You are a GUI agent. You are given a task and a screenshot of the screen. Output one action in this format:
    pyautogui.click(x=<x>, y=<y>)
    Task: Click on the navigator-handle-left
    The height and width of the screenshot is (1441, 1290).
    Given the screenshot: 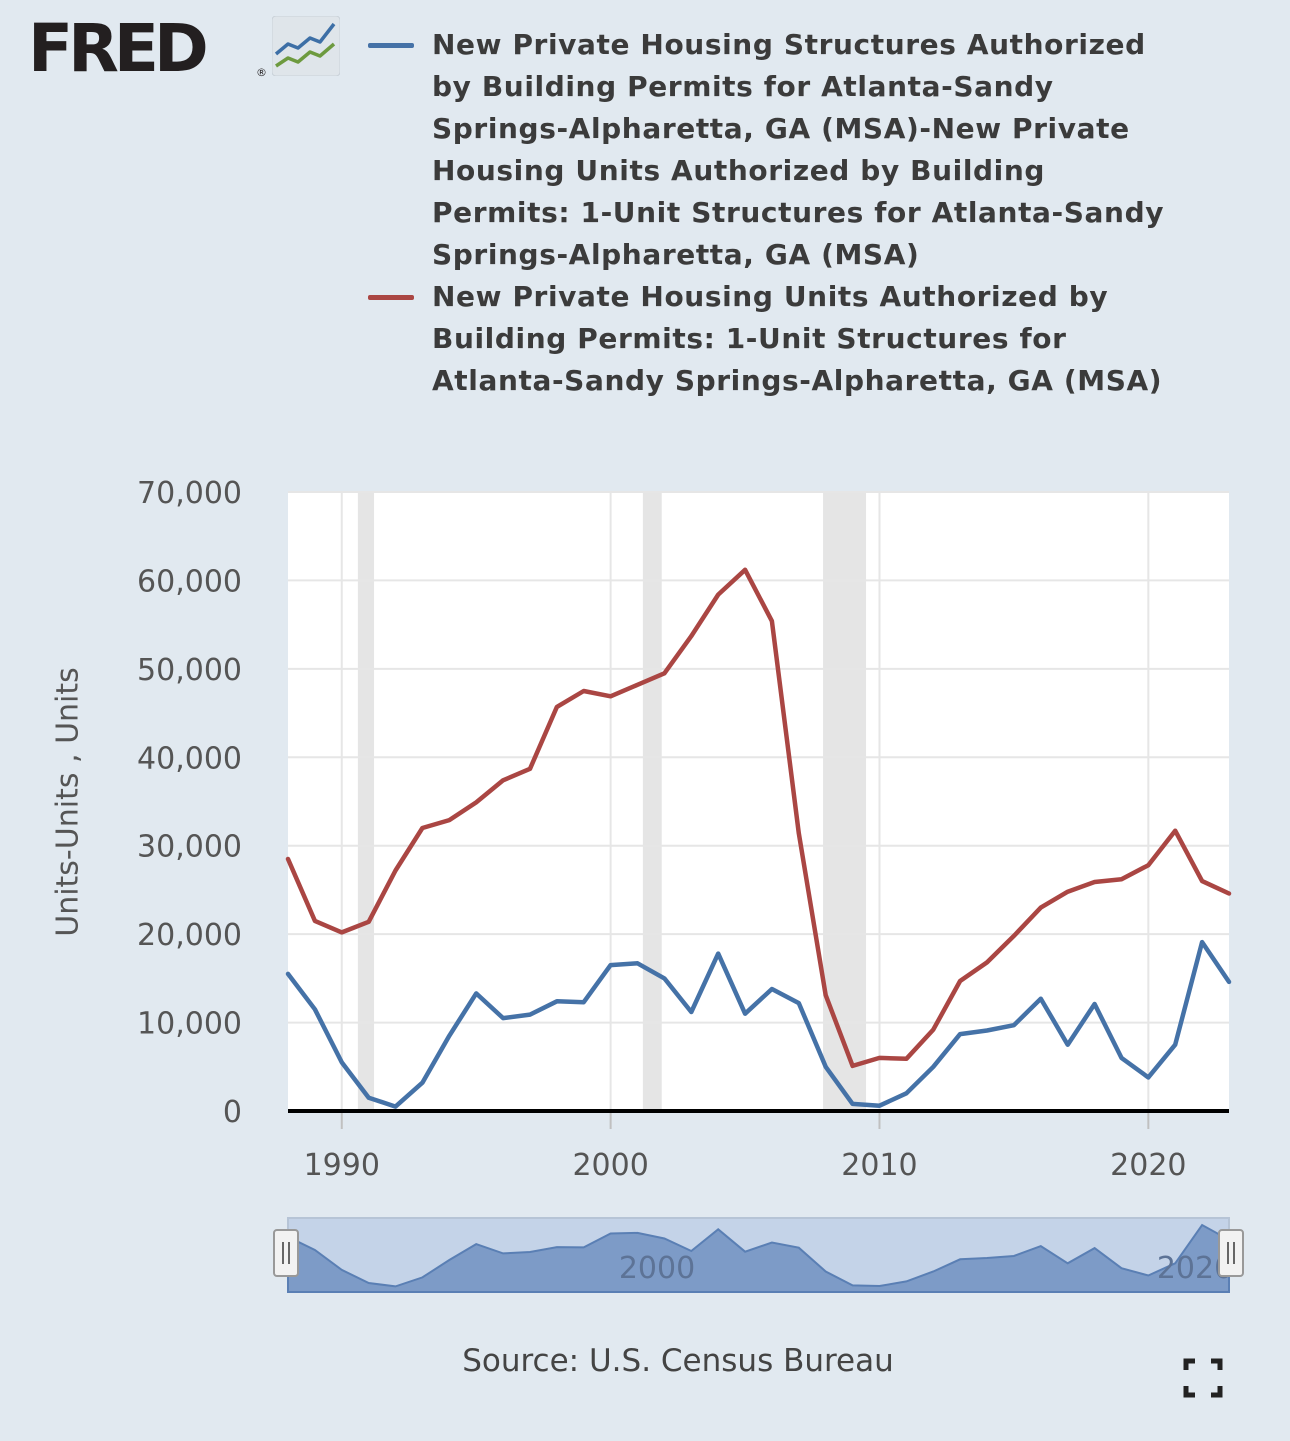 What is the action you would take?
    pyautogui.click(x=286, y=1253)
    